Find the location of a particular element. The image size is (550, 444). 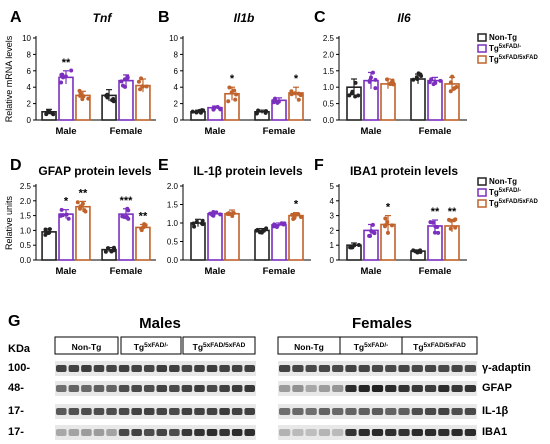

panel-letter: G is located at coordinates (14, 321).